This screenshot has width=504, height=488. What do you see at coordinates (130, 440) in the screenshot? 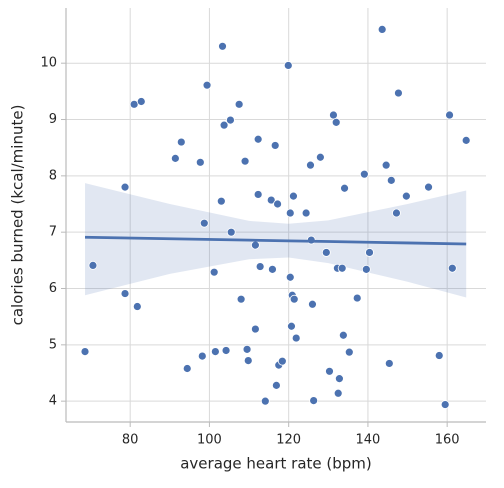
I see `x-tick-label: 80` at bounding box center [130, 440].